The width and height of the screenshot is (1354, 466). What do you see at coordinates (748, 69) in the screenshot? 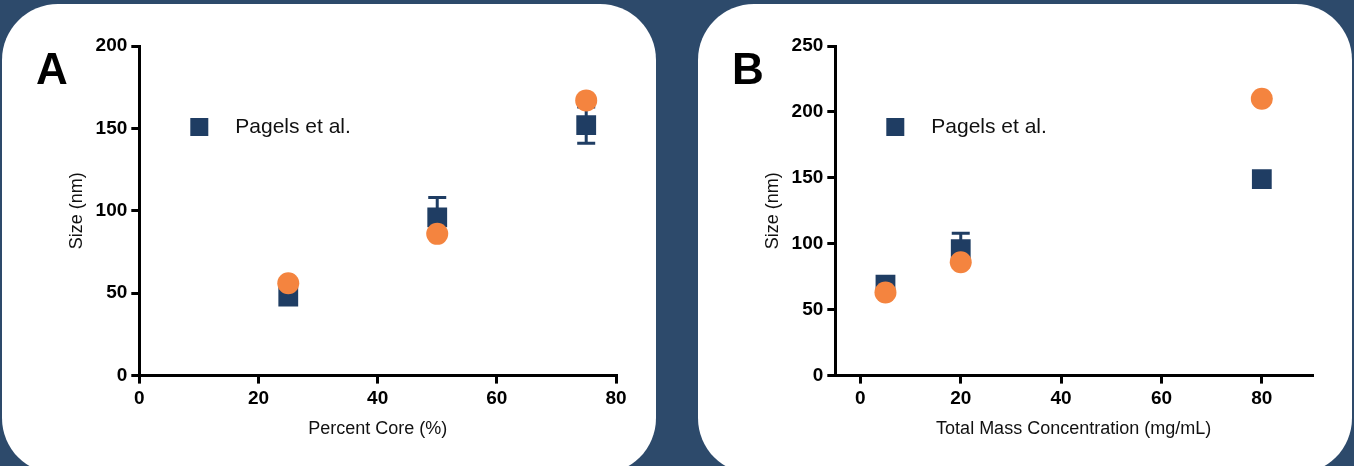
I see `chart-title: B` at bounding box center [748, 69].